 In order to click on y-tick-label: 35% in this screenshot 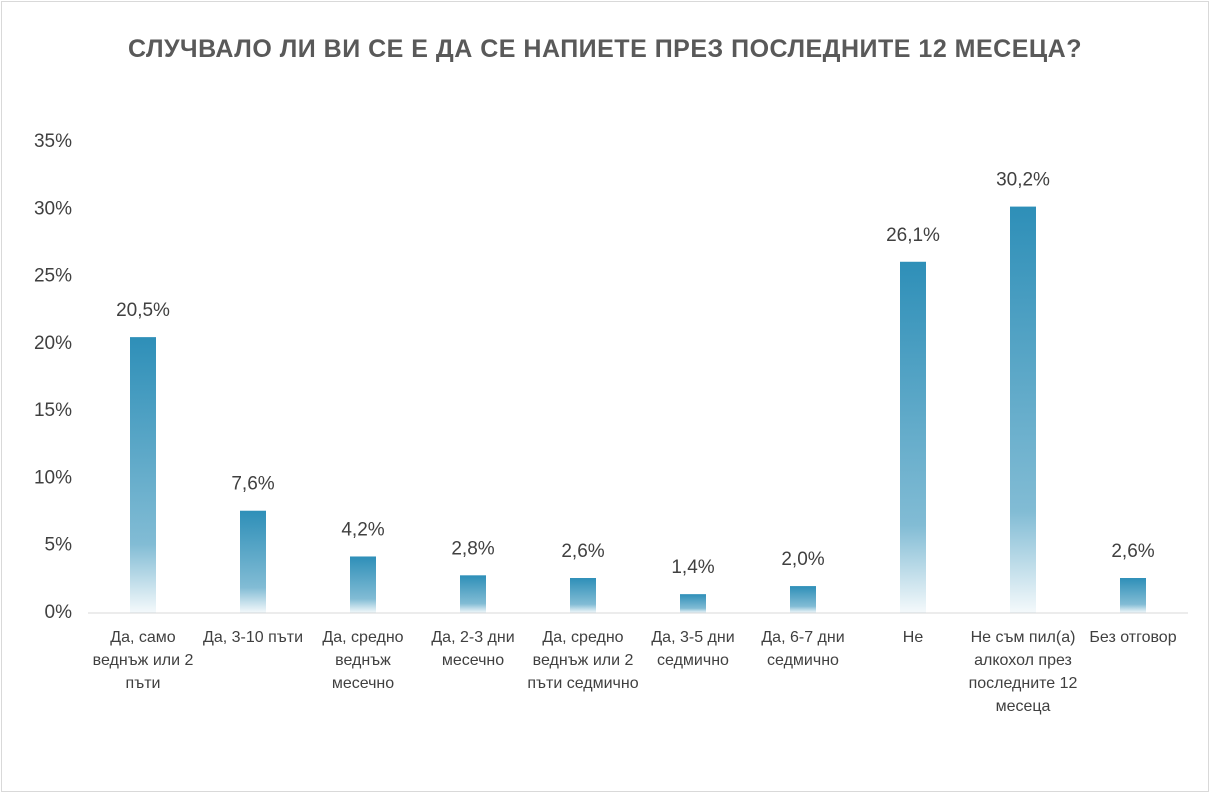, I will do `click(53, 141)`.